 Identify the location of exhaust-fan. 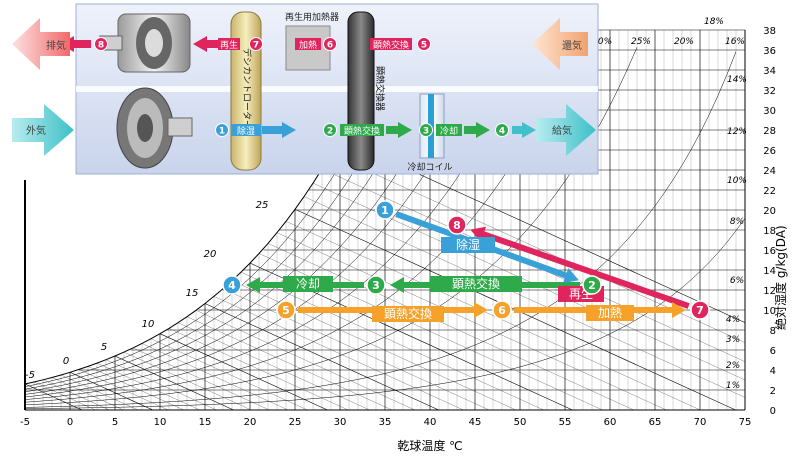
(145, 43).